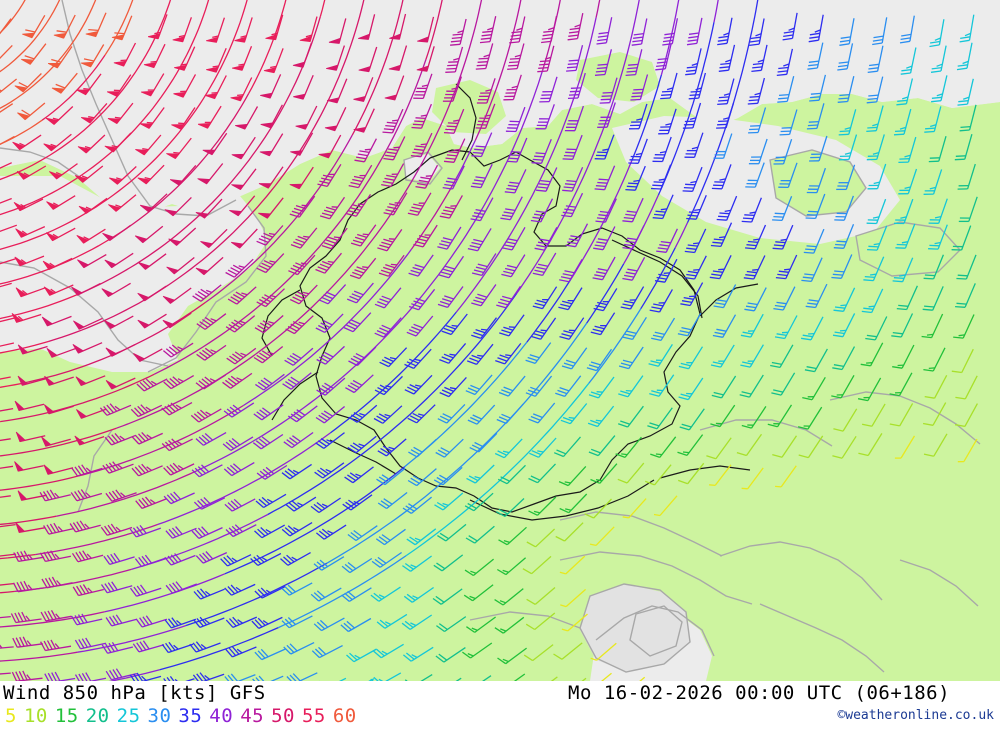  Describe the element at coordinates (128, 716) in the screenshot. I see `legend-entry-25kt: 25` at that location.